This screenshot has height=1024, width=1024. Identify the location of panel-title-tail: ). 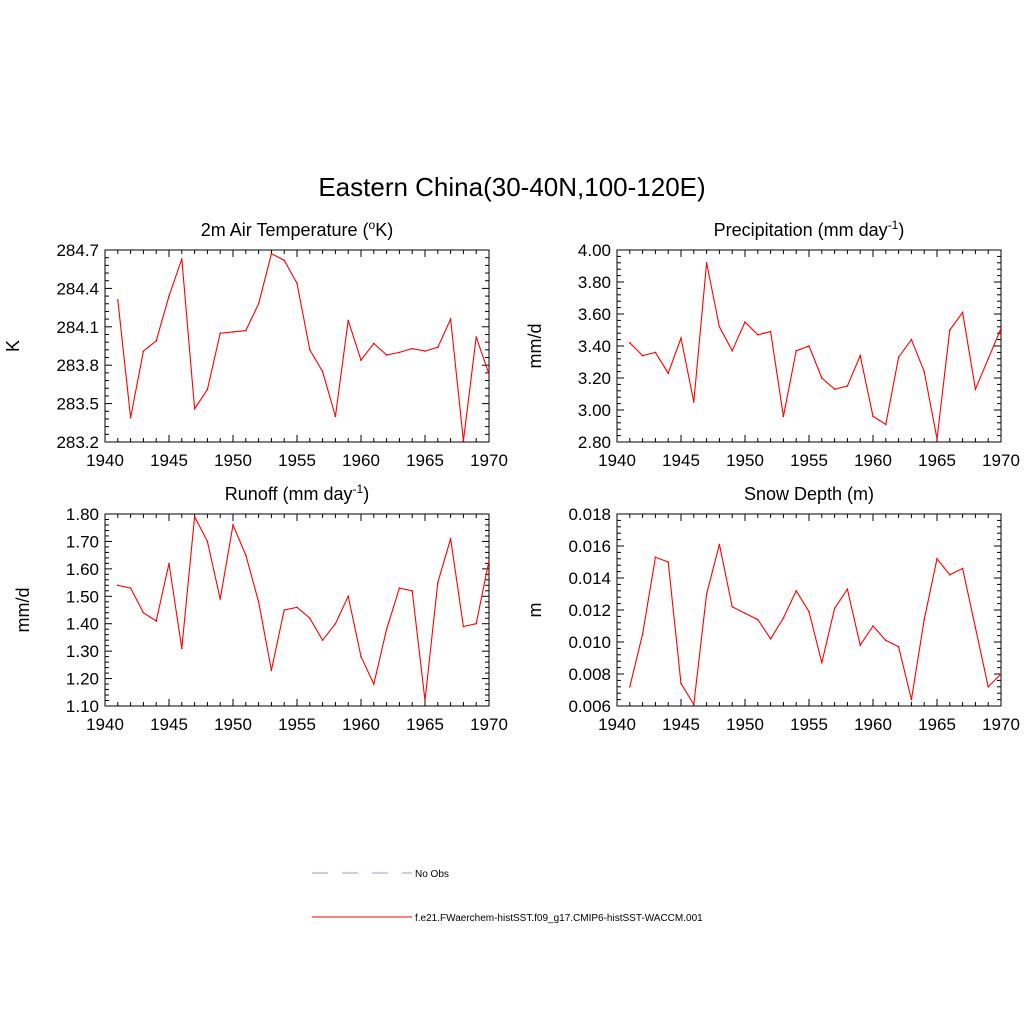
(901, 230).